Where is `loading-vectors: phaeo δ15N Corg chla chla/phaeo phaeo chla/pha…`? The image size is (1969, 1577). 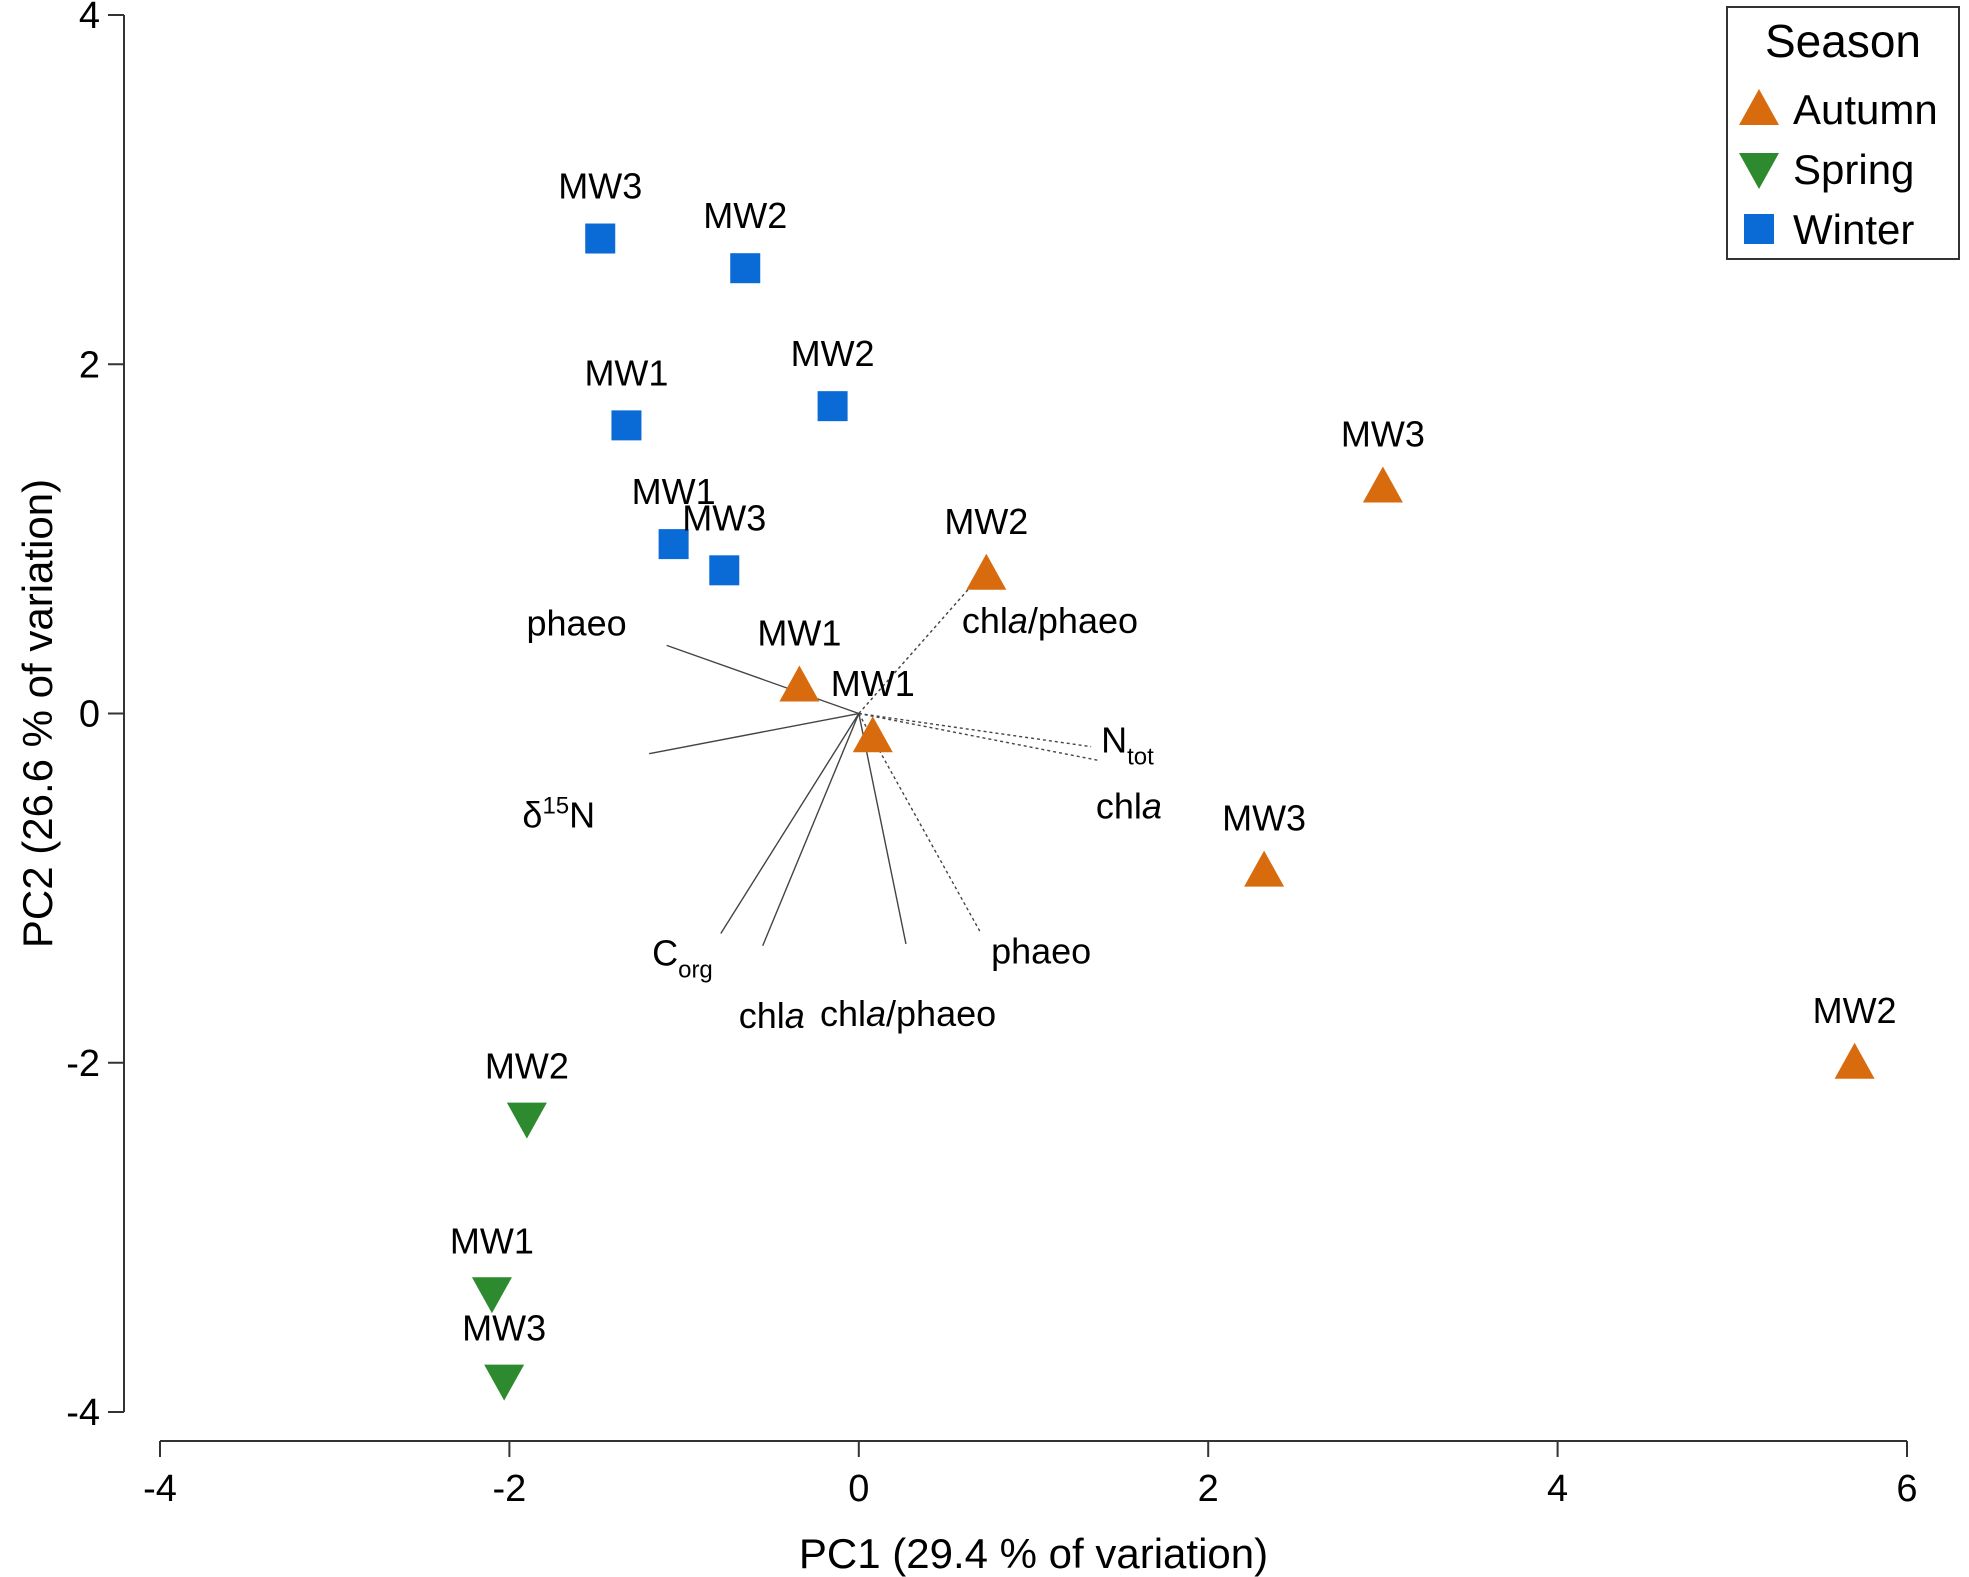
loading-vectors: phaeo δ15N Corg chla chla/phaeo phaeo chla/pha… is located at coordinates (842, 808).